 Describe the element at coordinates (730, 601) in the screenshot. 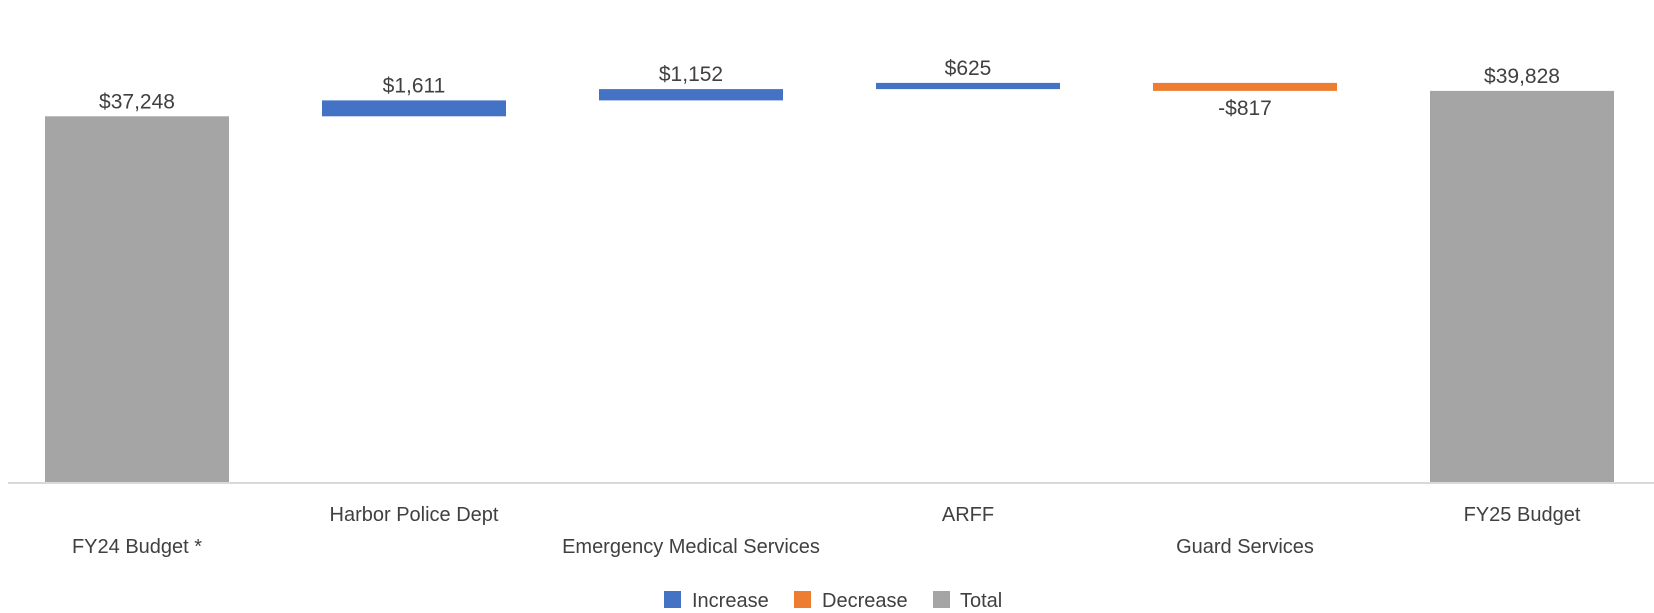

I see `legend-label-increase: Increase` at that location.